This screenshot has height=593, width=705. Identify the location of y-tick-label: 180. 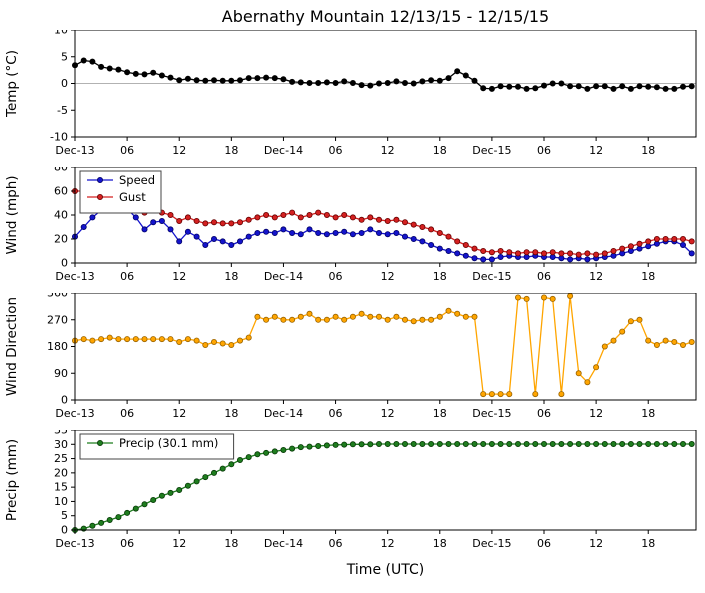
(57, 346).